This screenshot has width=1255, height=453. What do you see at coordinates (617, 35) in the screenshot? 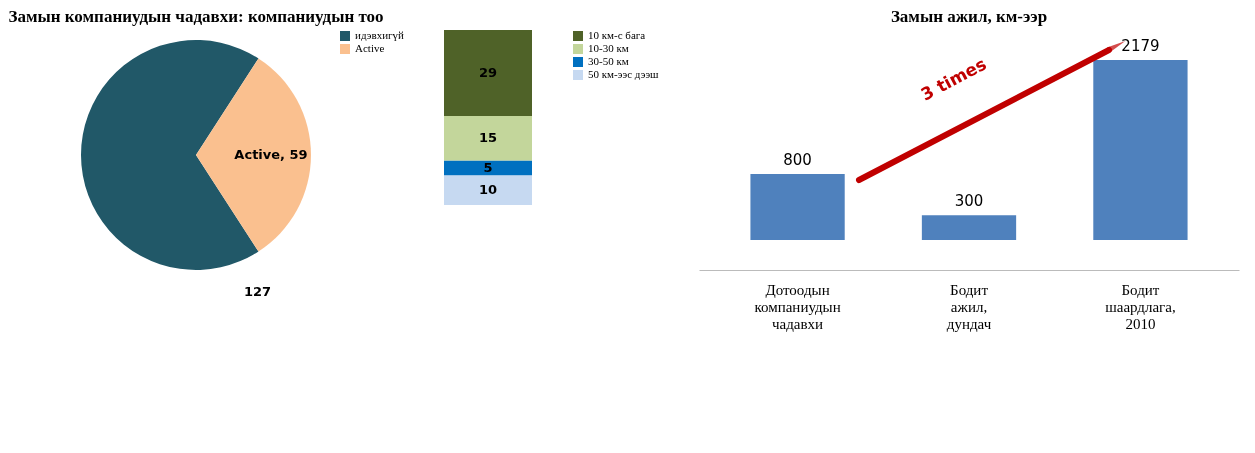
I see `legend-label: 10 км-с бага` at bounding box center [617, 35].